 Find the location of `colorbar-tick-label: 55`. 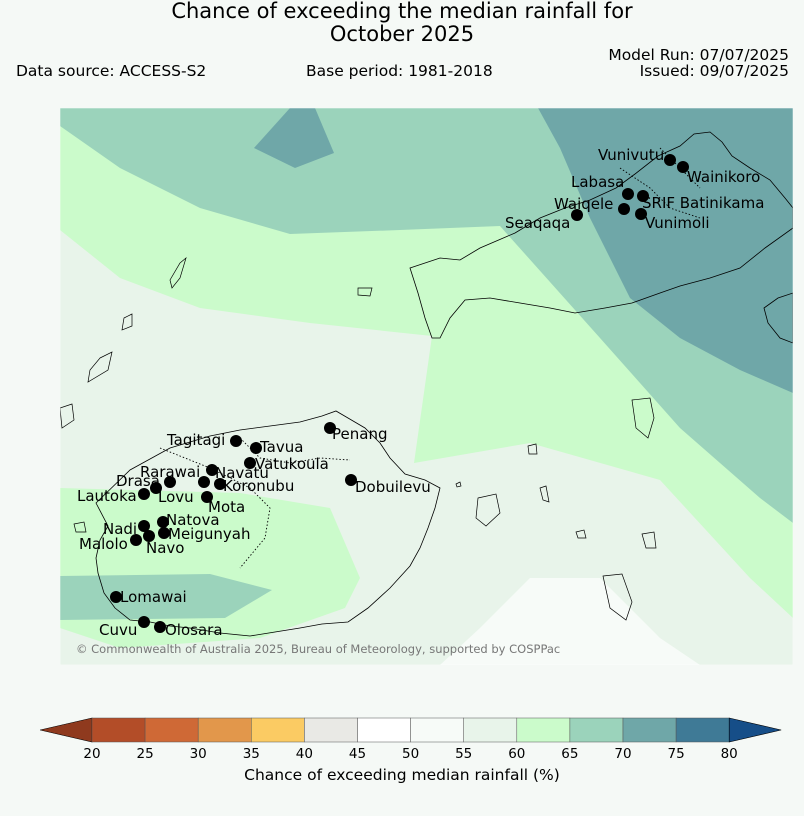

colorbar-tick-label: 55 is located at coordinates (463, 754).